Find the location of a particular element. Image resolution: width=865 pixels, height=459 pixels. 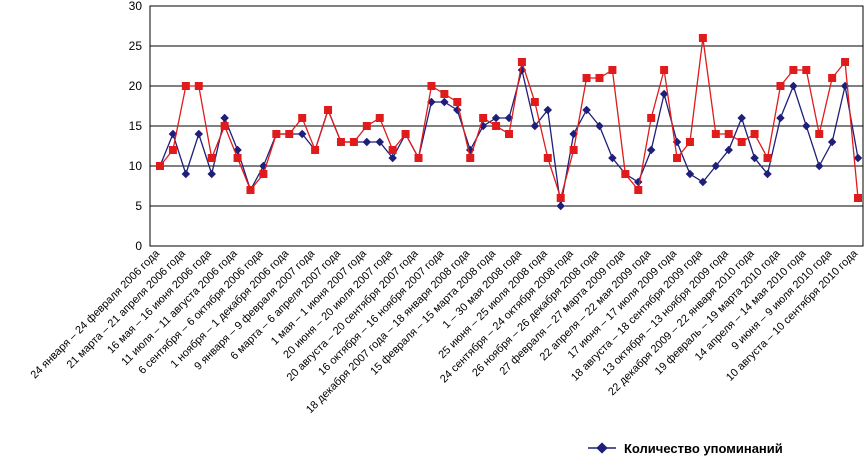

legend: Количество упоминаний is located at coordinates (685, 448).